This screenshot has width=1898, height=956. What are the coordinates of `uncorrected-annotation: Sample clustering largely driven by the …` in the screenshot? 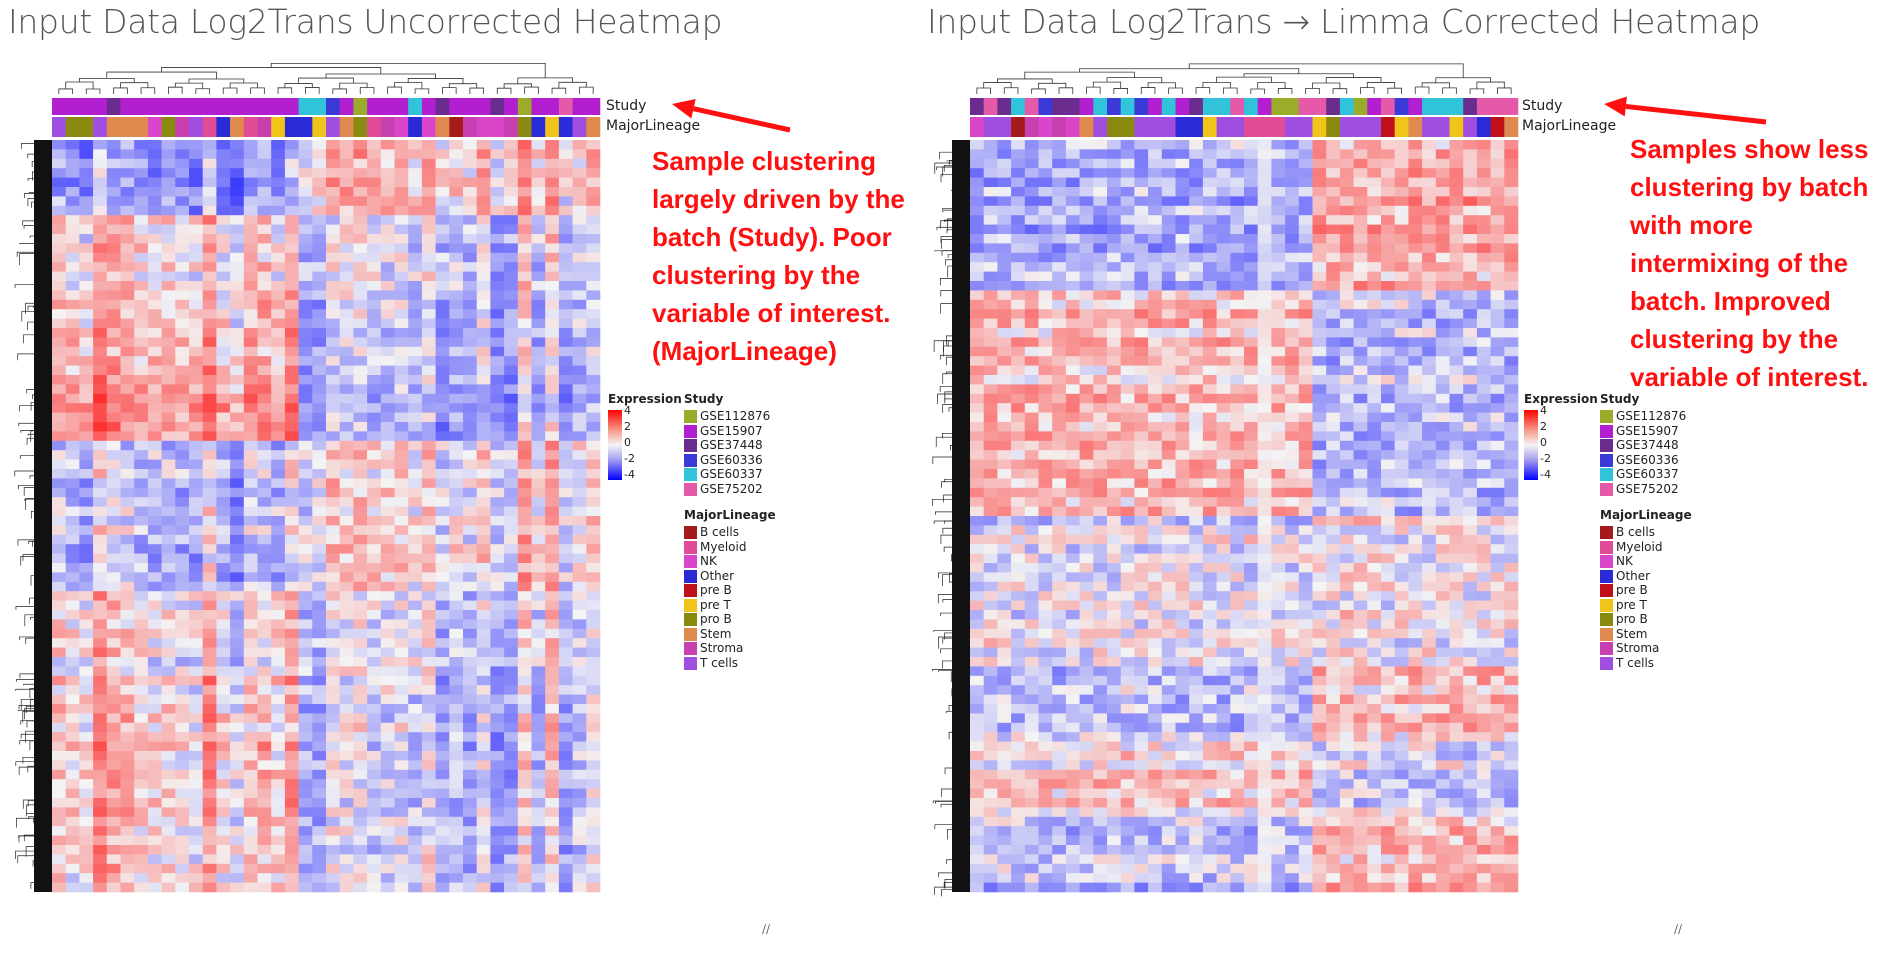 It's located at (778, 256).